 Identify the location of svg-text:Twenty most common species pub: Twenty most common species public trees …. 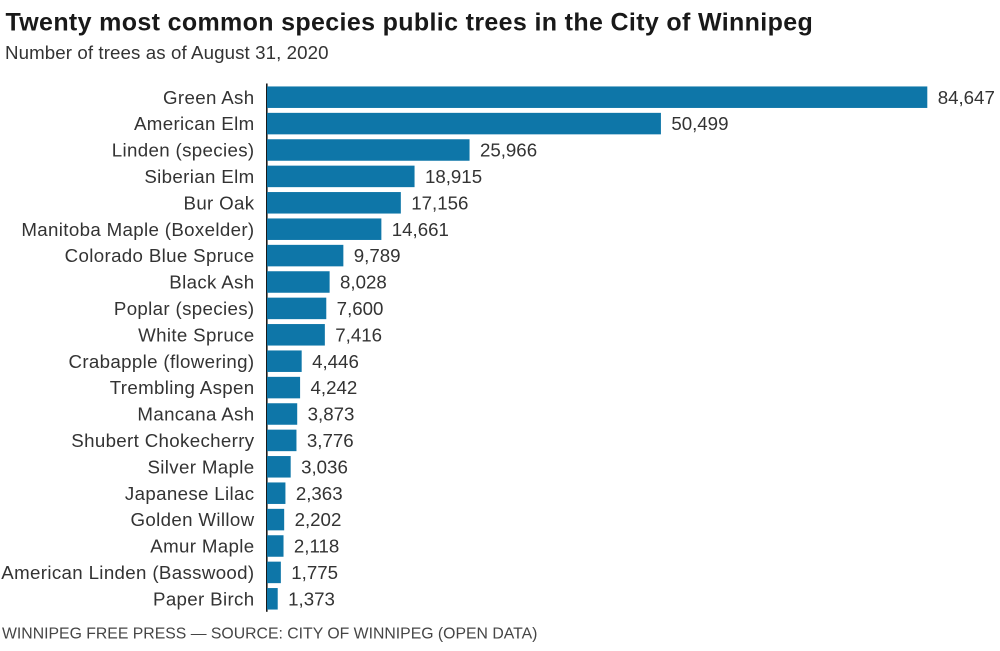
(410, 22).